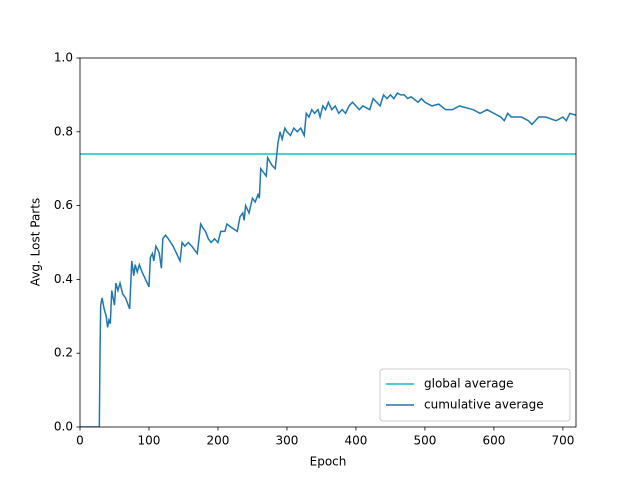 The width and height of the screenshot is (640, 480). Describe the element at coordinates (218, 441) in the screenshot. I see `x-tick-label: 200` at that location.